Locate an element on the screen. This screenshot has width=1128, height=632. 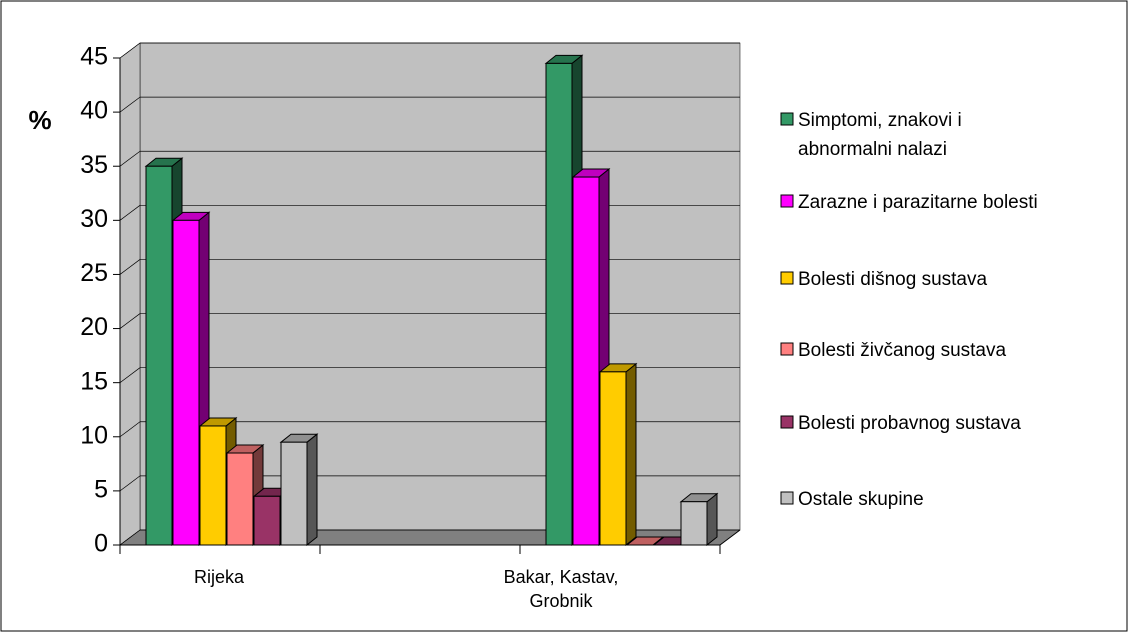
y-tick-label: 10 is located at coordinates (94, 435).